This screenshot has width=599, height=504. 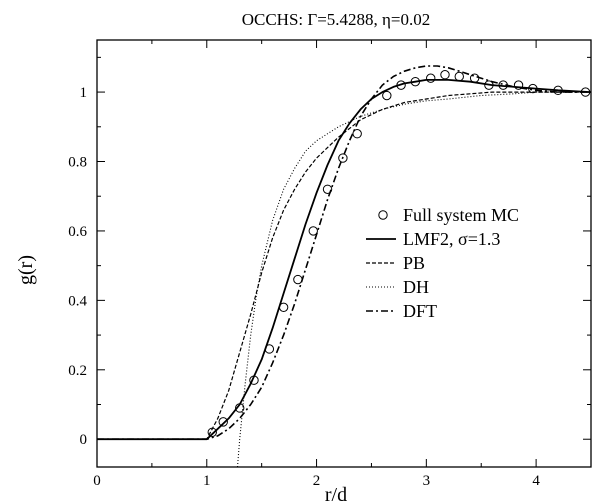 What do you see at coordinates (97, 481) in the screenshot?
I see `x-tick-label: 0` at bounding box center [97, 481].